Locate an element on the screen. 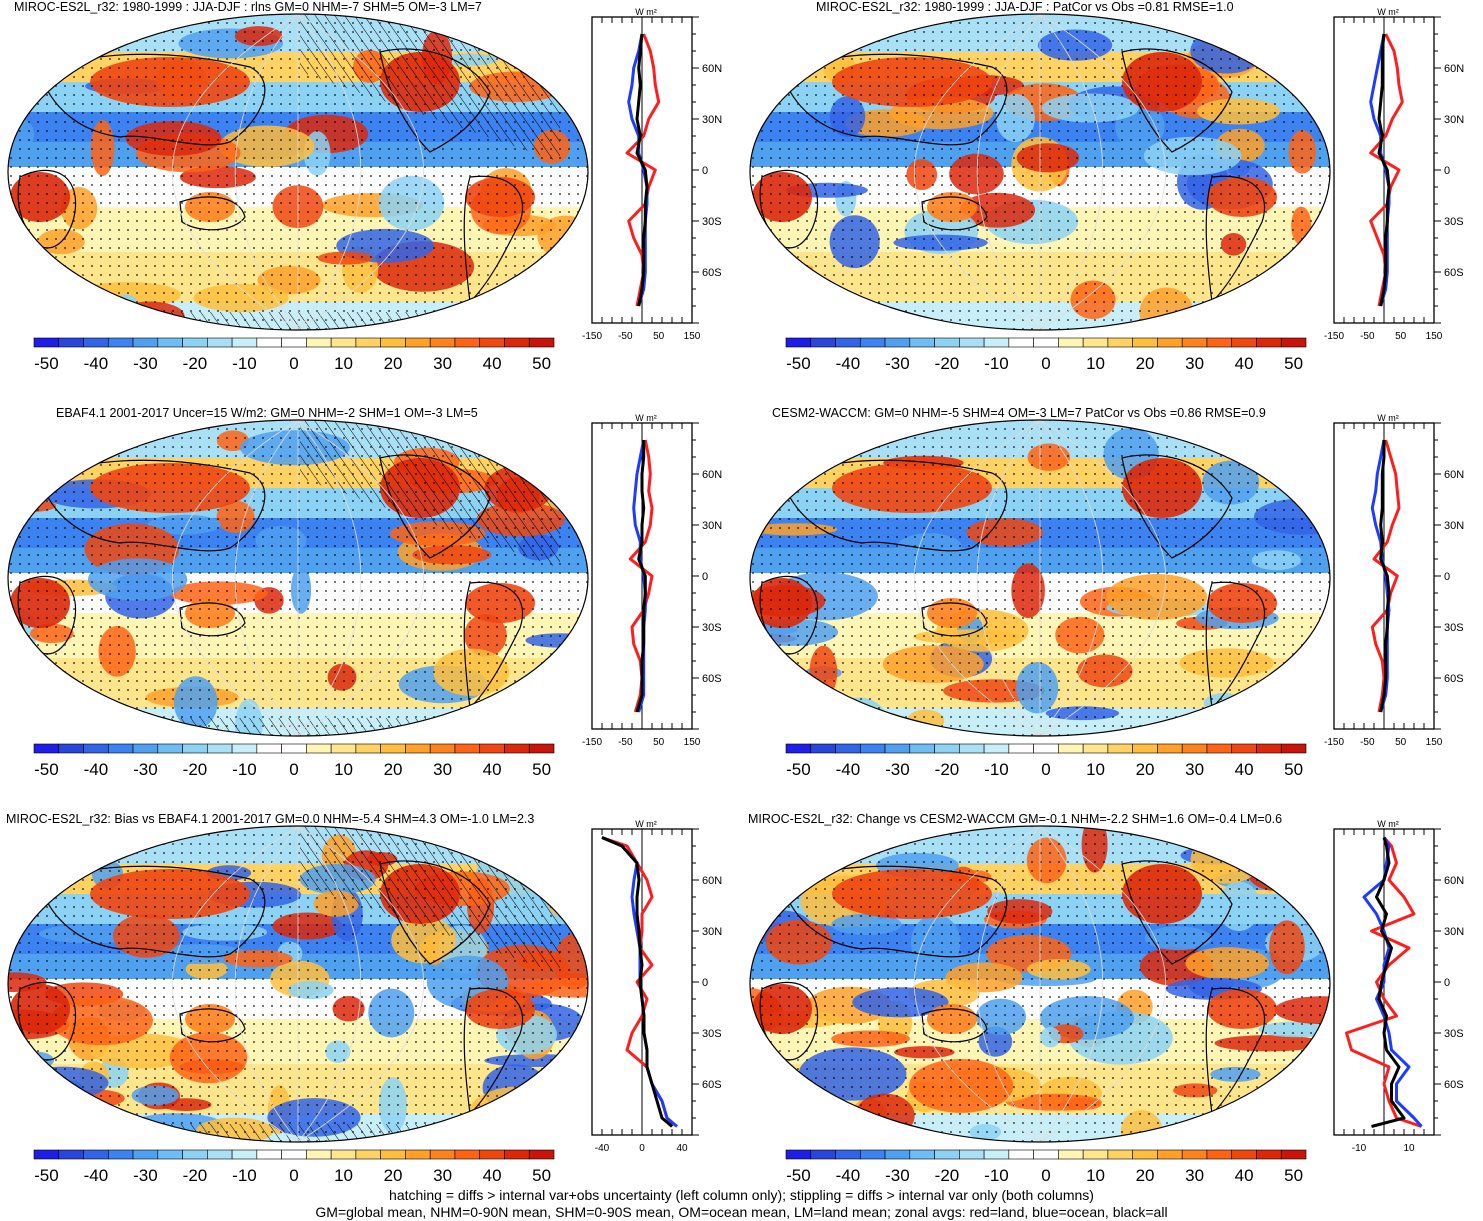 The height and width of the screenshot is (1221, 1483). x-tick-label: -150 is located at coordinates (1334, 742).